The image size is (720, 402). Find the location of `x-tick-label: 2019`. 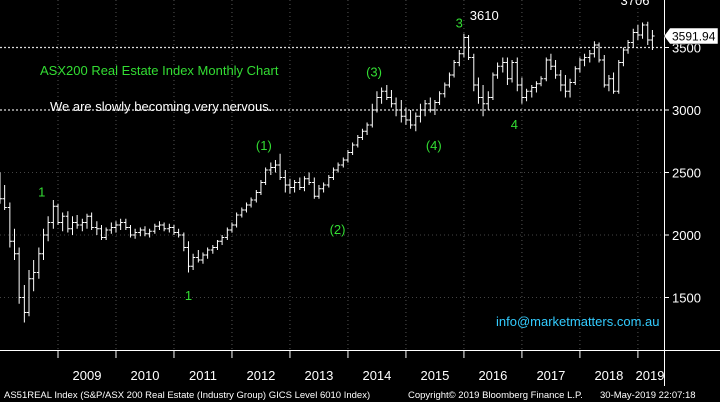

x-tick-label: 2019 is located at coordinates (650, 375).